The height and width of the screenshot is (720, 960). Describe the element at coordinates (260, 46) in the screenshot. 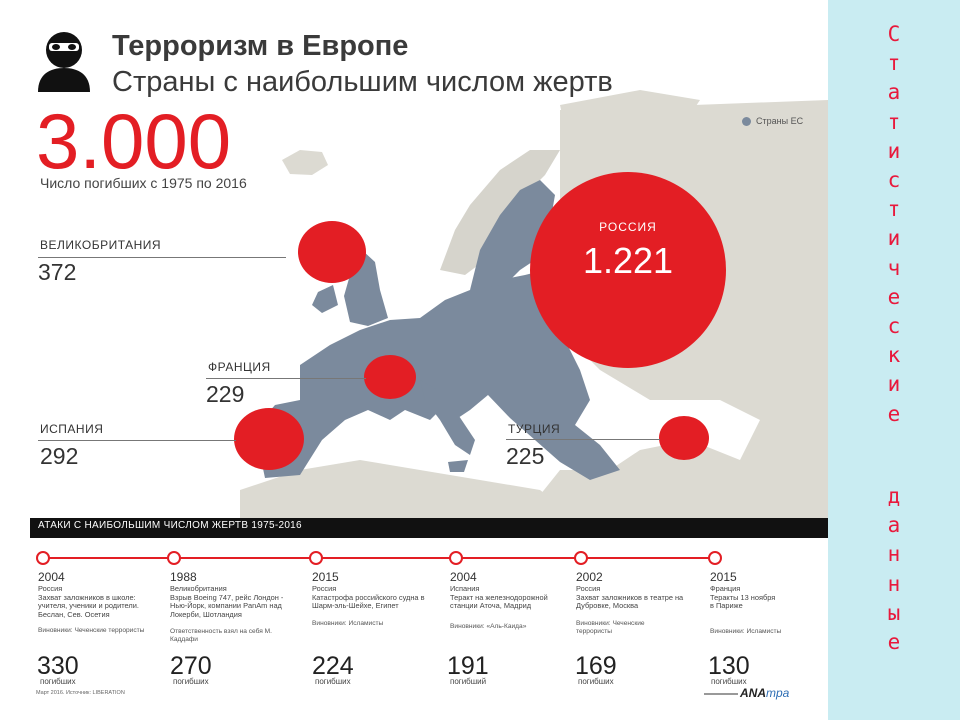

I see `page-title: Терроризм в Европе` at that location.